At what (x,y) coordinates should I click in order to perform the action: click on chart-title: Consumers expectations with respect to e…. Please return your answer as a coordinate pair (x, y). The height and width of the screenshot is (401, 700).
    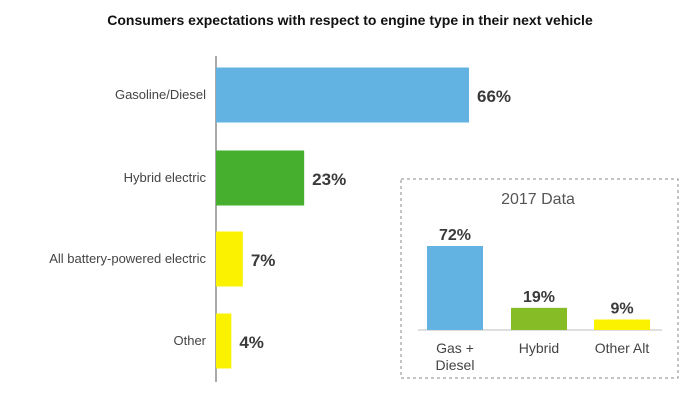
    Looking at the image, I should click on (350, 20).